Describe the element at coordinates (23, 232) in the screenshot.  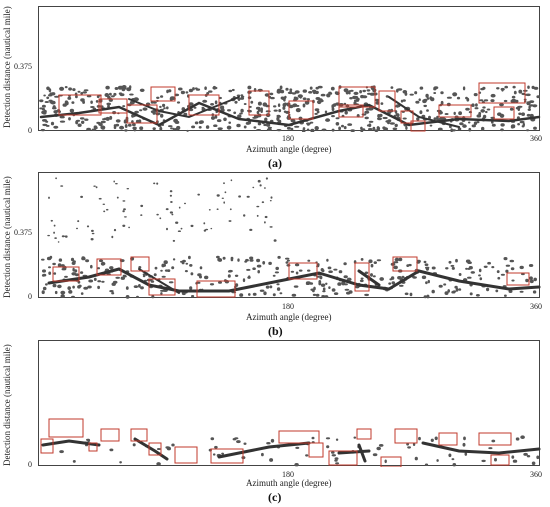
I see `y-tick-0375: 0.375` at that location.